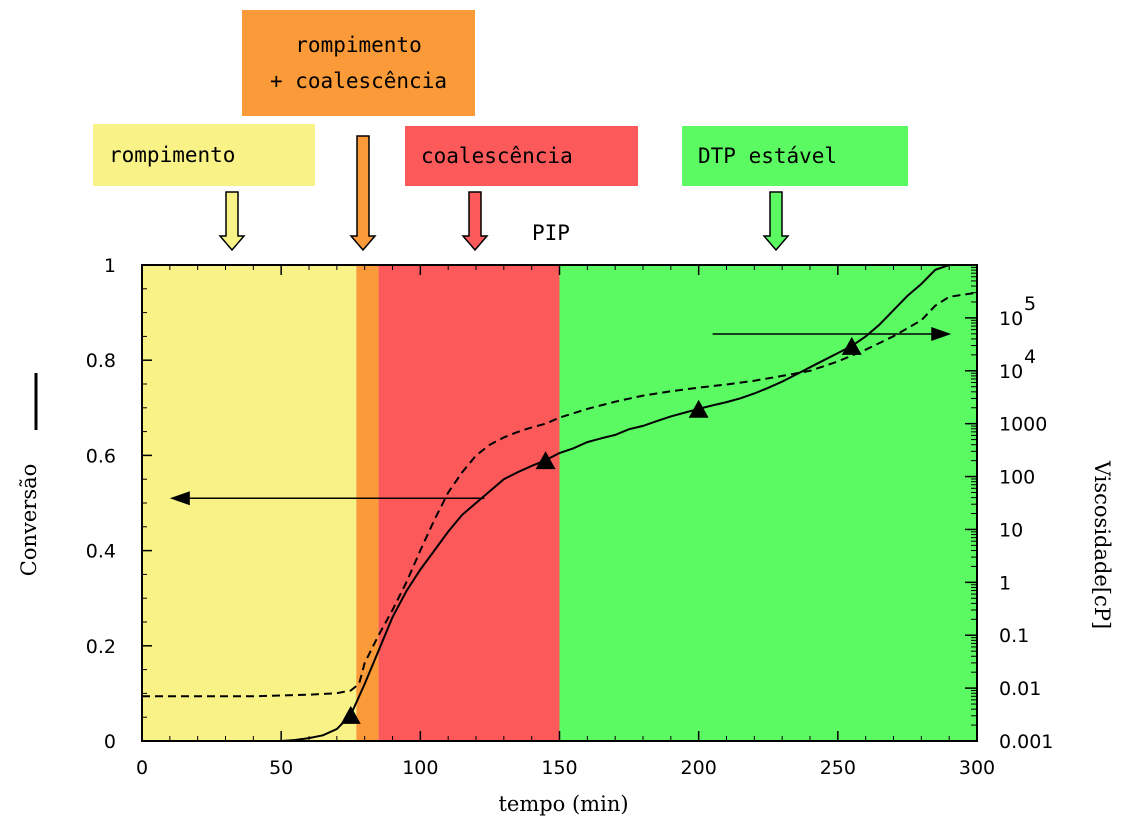 This screenshot has height=826, width=1126. What do you see at coordinates (358, 63) in the screenshot?
I see `box-rompimento-coalescencia` at bounding box center [358, 63].